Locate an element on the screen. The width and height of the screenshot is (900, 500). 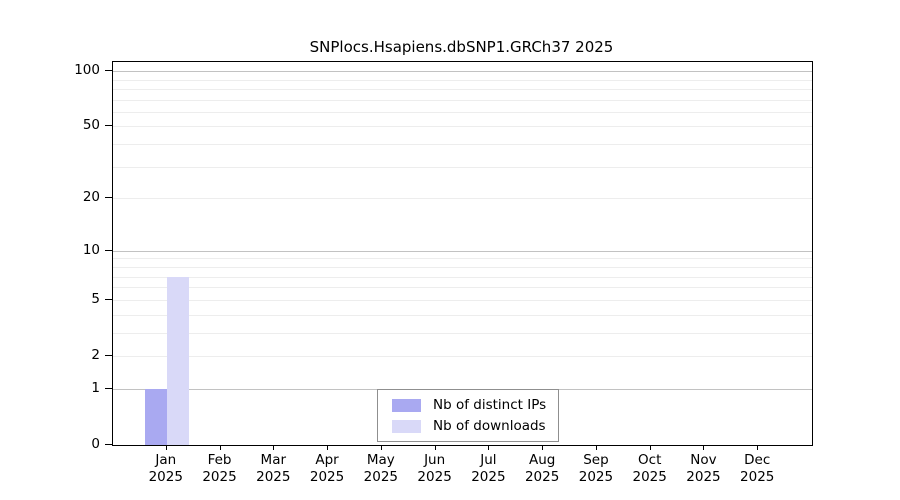
legend-item-downloads: Nb of downloads is located at coordinates (469, 426).